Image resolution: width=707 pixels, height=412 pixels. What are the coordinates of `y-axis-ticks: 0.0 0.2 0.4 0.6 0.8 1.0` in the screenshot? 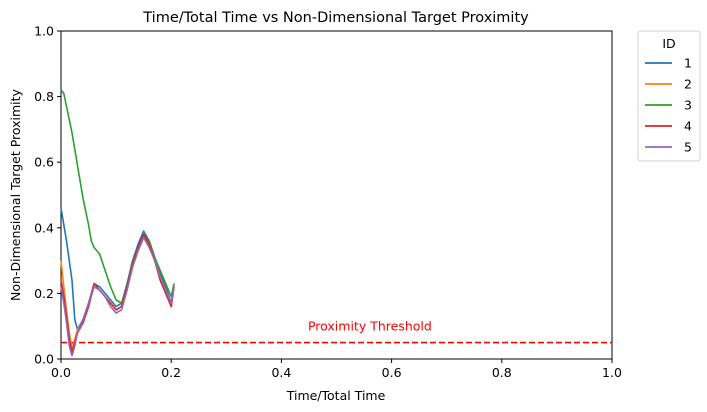 It's located at (47, 195).